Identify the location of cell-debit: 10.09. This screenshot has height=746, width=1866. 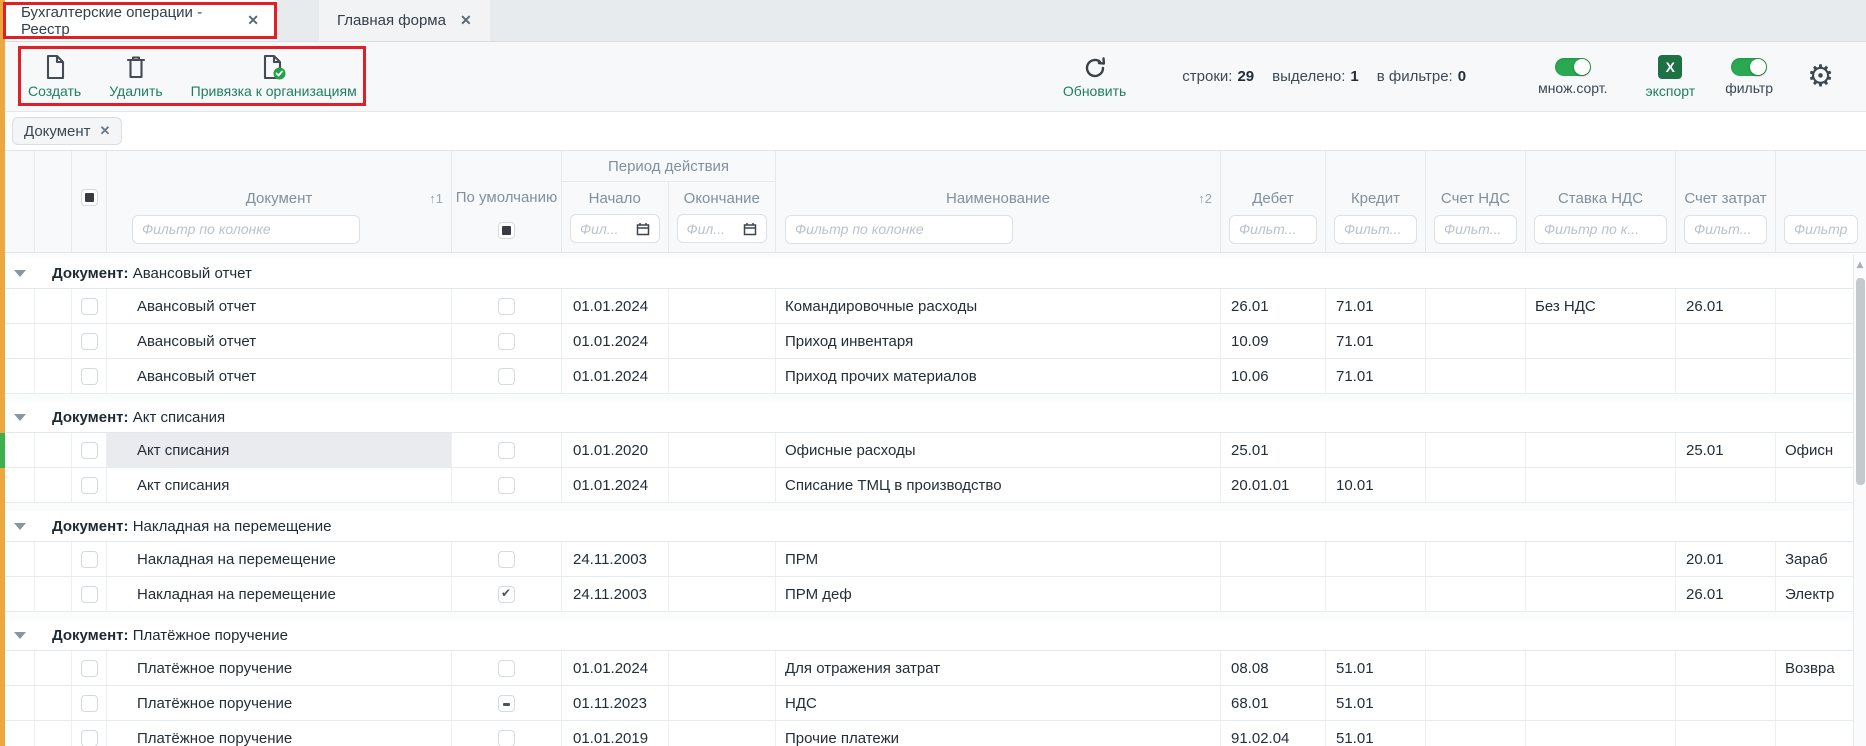
(1273, 341).